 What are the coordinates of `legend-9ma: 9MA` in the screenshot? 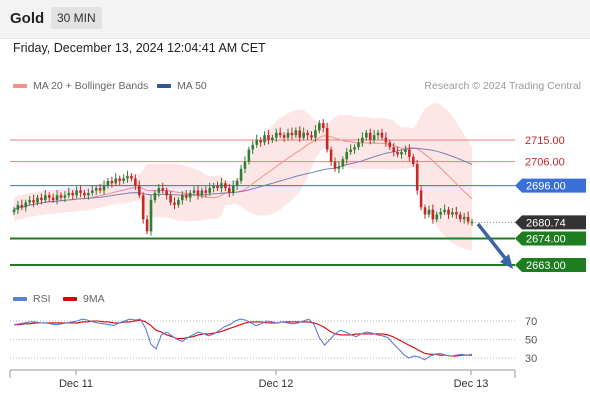 It's located at (84, 299).